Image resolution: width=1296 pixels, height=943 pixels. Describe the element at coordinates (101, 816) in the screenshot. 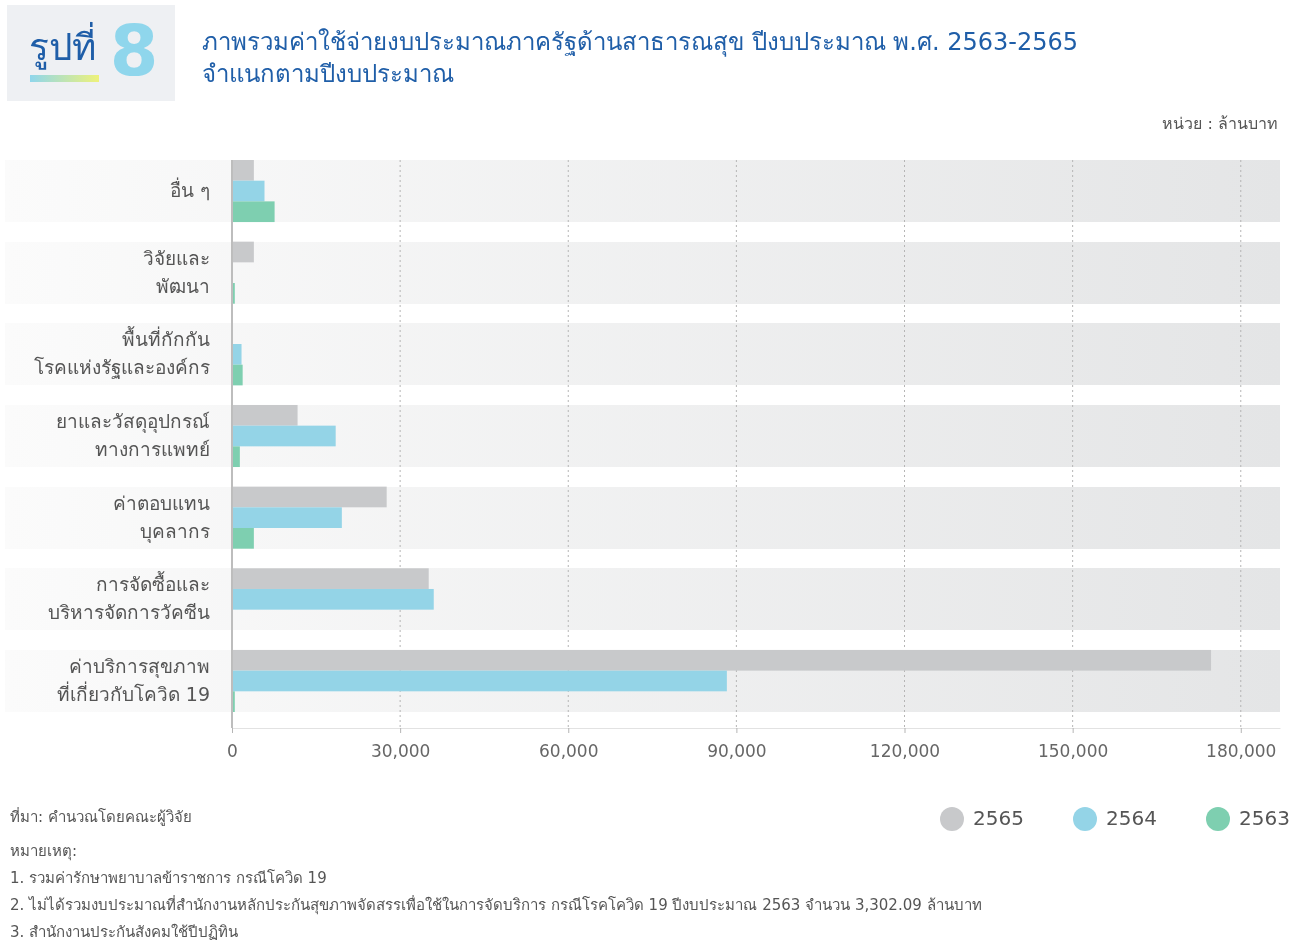

I see `text: ที่มา: คำนวณโดยคณะผู้วิจัย` at that location.